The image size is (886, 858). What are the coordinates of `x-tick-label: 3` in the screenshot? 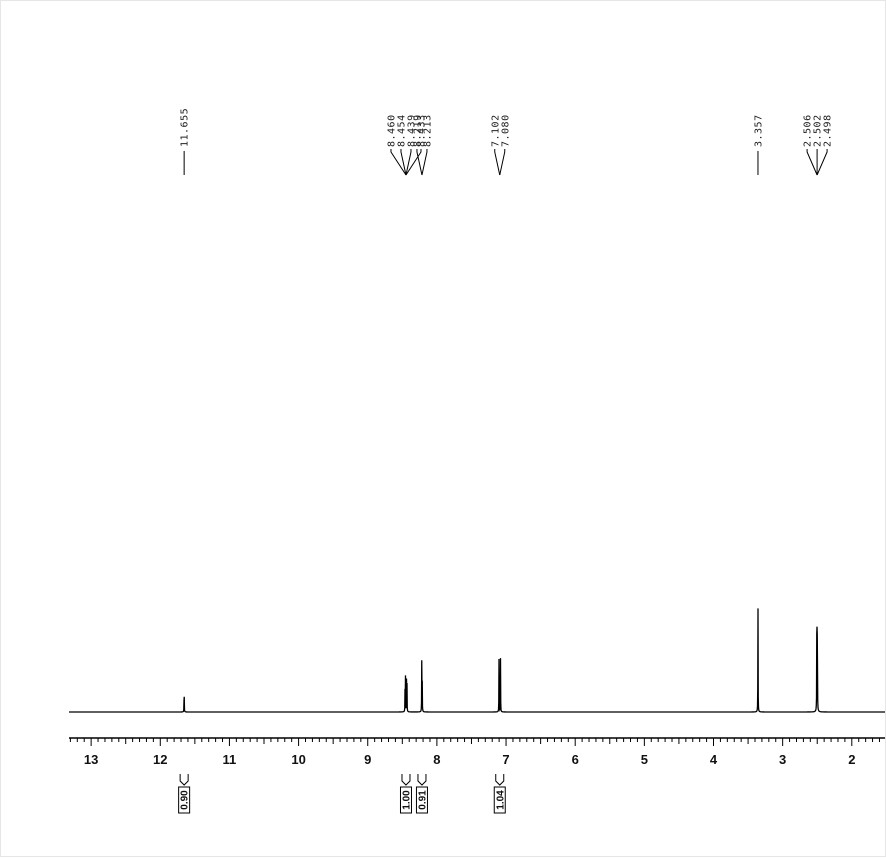 It's located at (782, 759).